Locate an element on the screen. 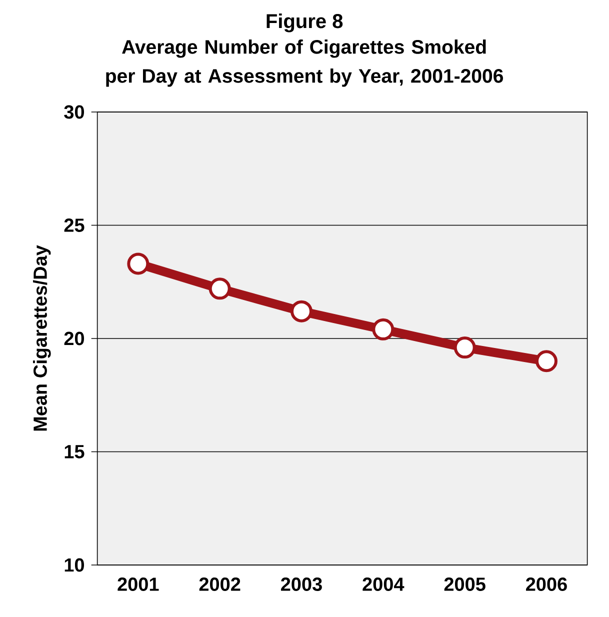 The image size is (609, 617). y-tick-label: 20 is located at coordinates (74, 339).